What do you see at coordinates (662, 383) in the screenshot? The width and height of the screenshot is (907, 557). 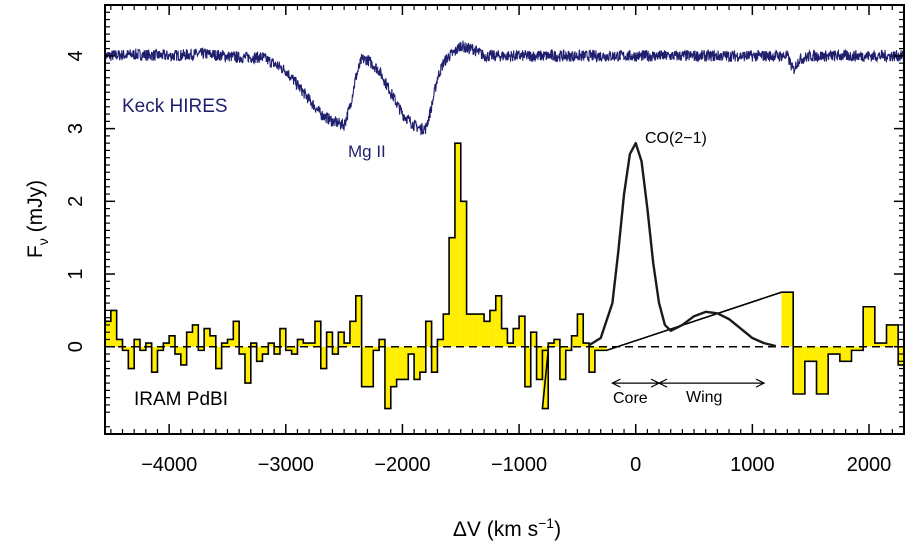 I see `wing-arrow-head-left` at bounding box center [662, 383].